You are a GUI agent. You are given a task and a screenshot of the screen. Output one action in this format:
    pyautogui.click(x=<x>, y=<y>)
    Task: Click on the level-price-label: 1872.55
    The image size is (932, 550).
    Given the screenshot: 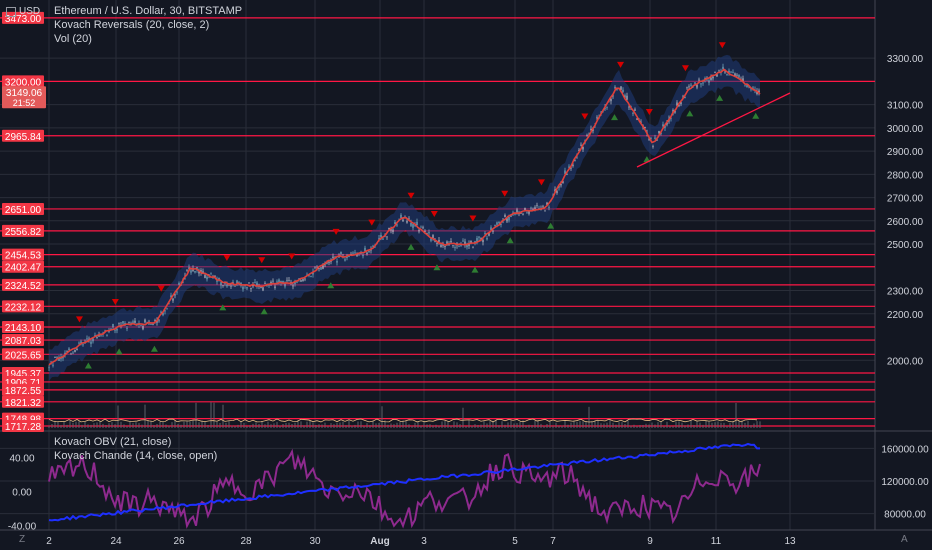 What is the action you would take?
    pyautogui.click(x=23, y=391)
    